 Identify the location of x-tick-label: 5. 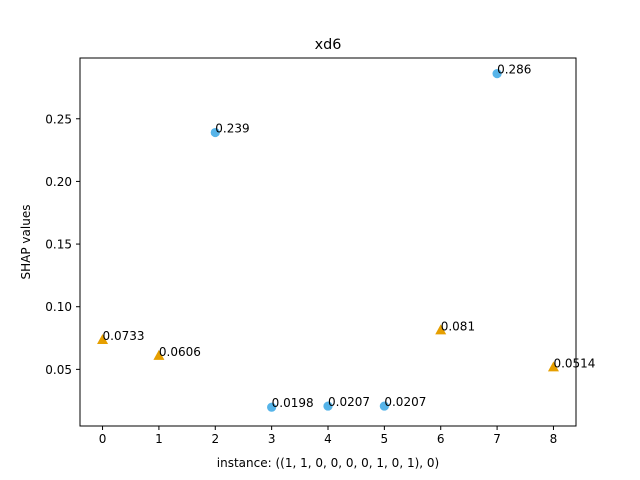
(385, 439).